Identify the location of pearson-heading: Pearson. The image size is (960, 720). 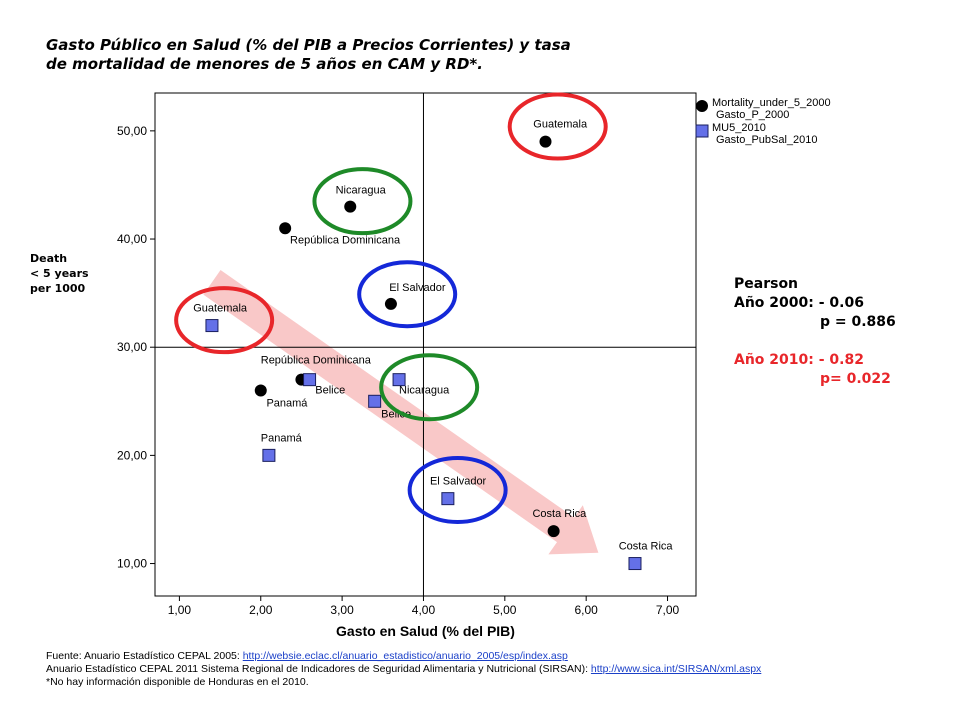
(766, 284).